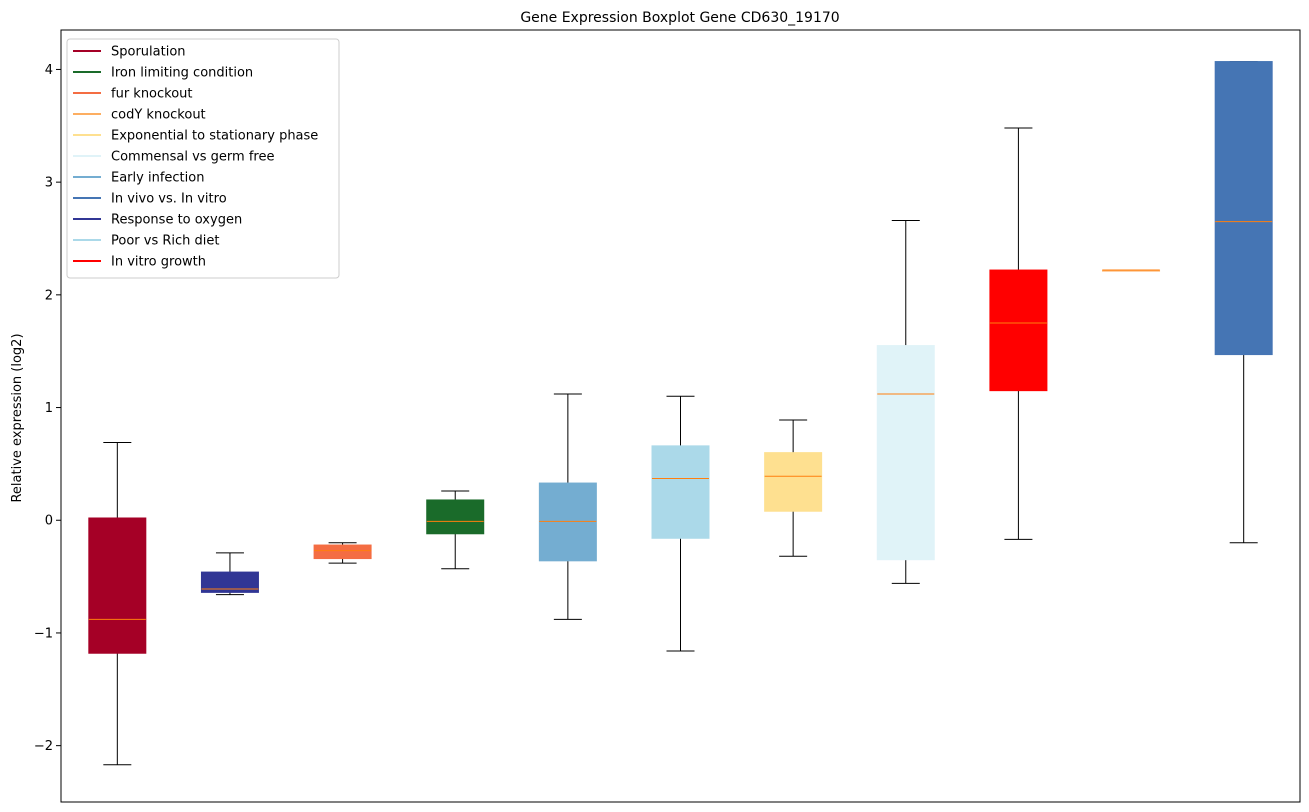  Describe the element at coordinates (49, 70) in the screenshot. I see `y-tick-label: 4` at that location.